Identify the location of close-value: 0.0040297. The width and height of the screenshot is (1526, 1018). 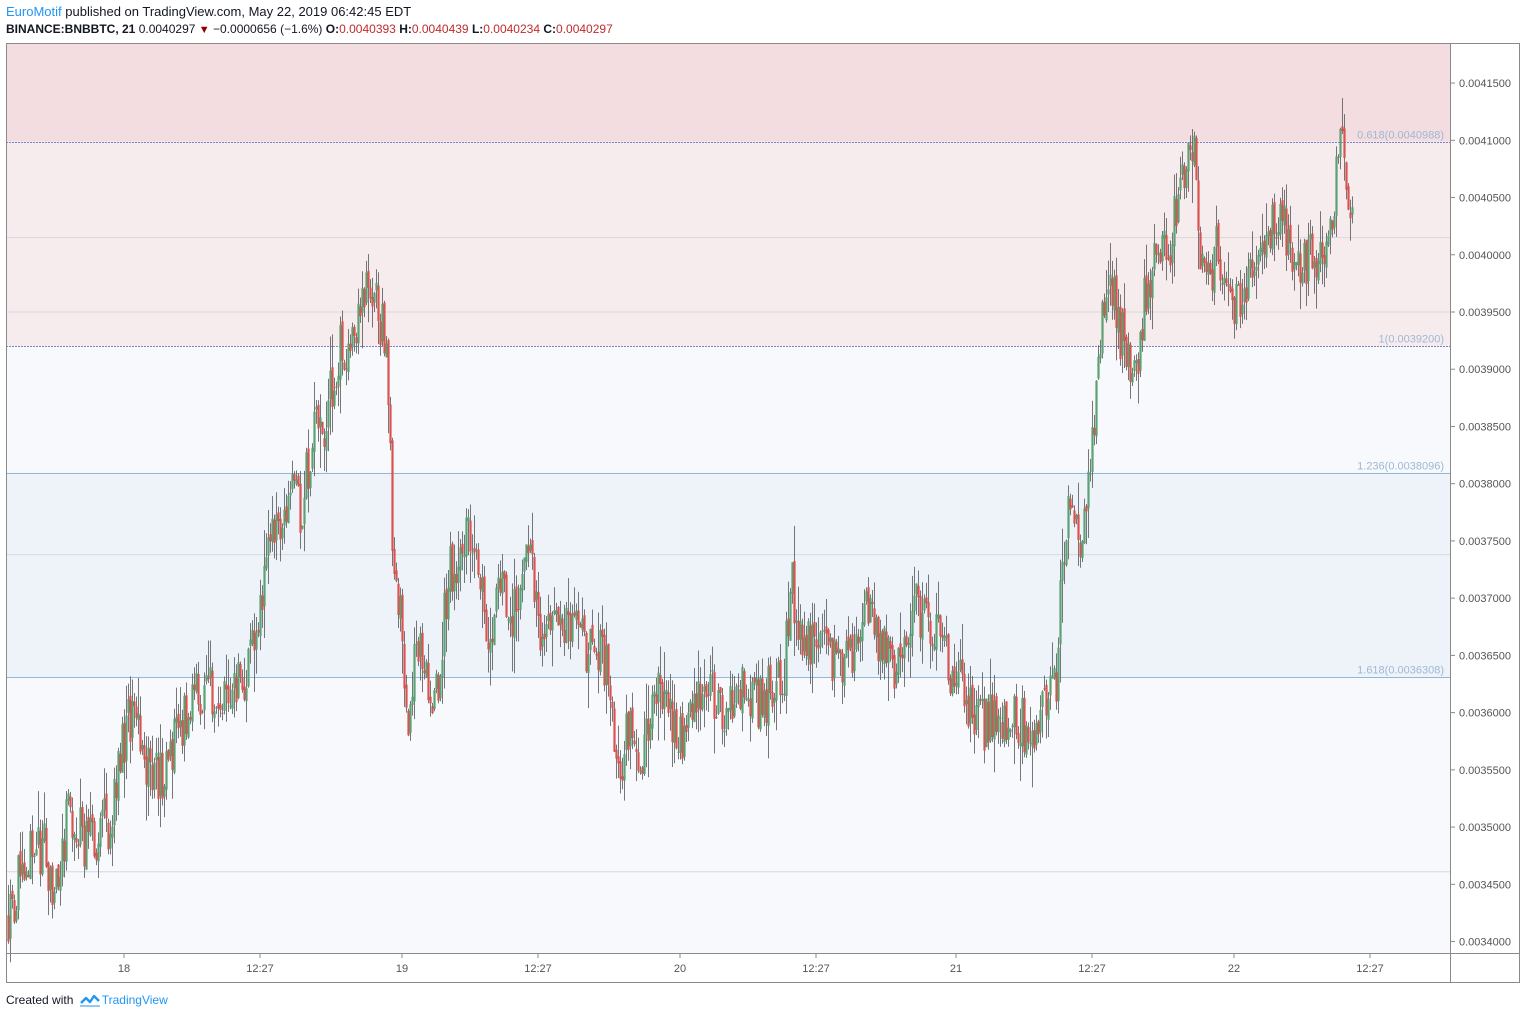
(584, 29).